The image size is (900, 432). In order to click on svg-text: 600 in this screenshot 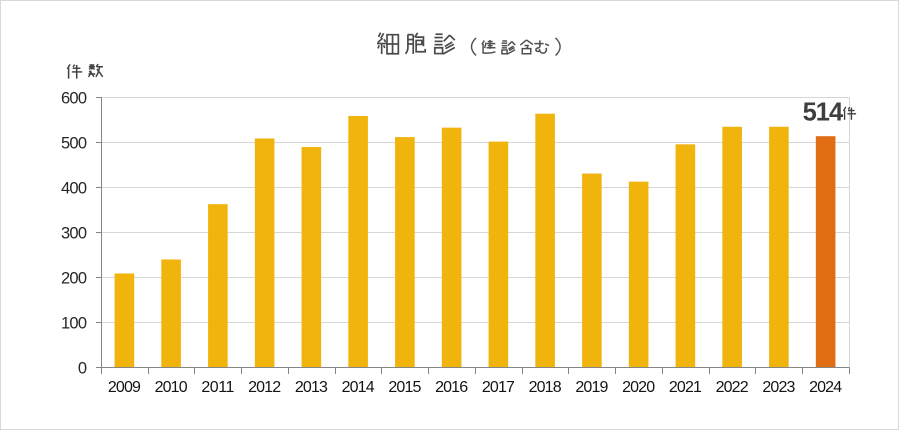, I will do `click(74, 98)`.